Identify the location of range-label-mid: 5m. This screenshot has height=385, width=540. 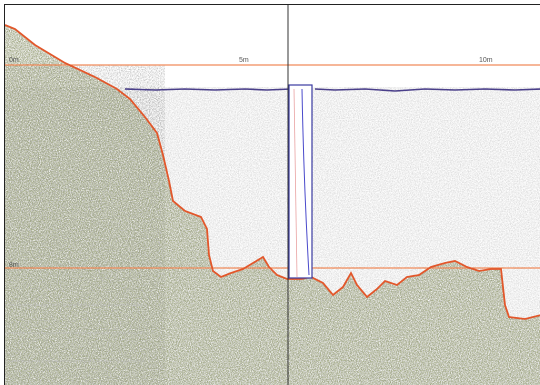
(244, 60).